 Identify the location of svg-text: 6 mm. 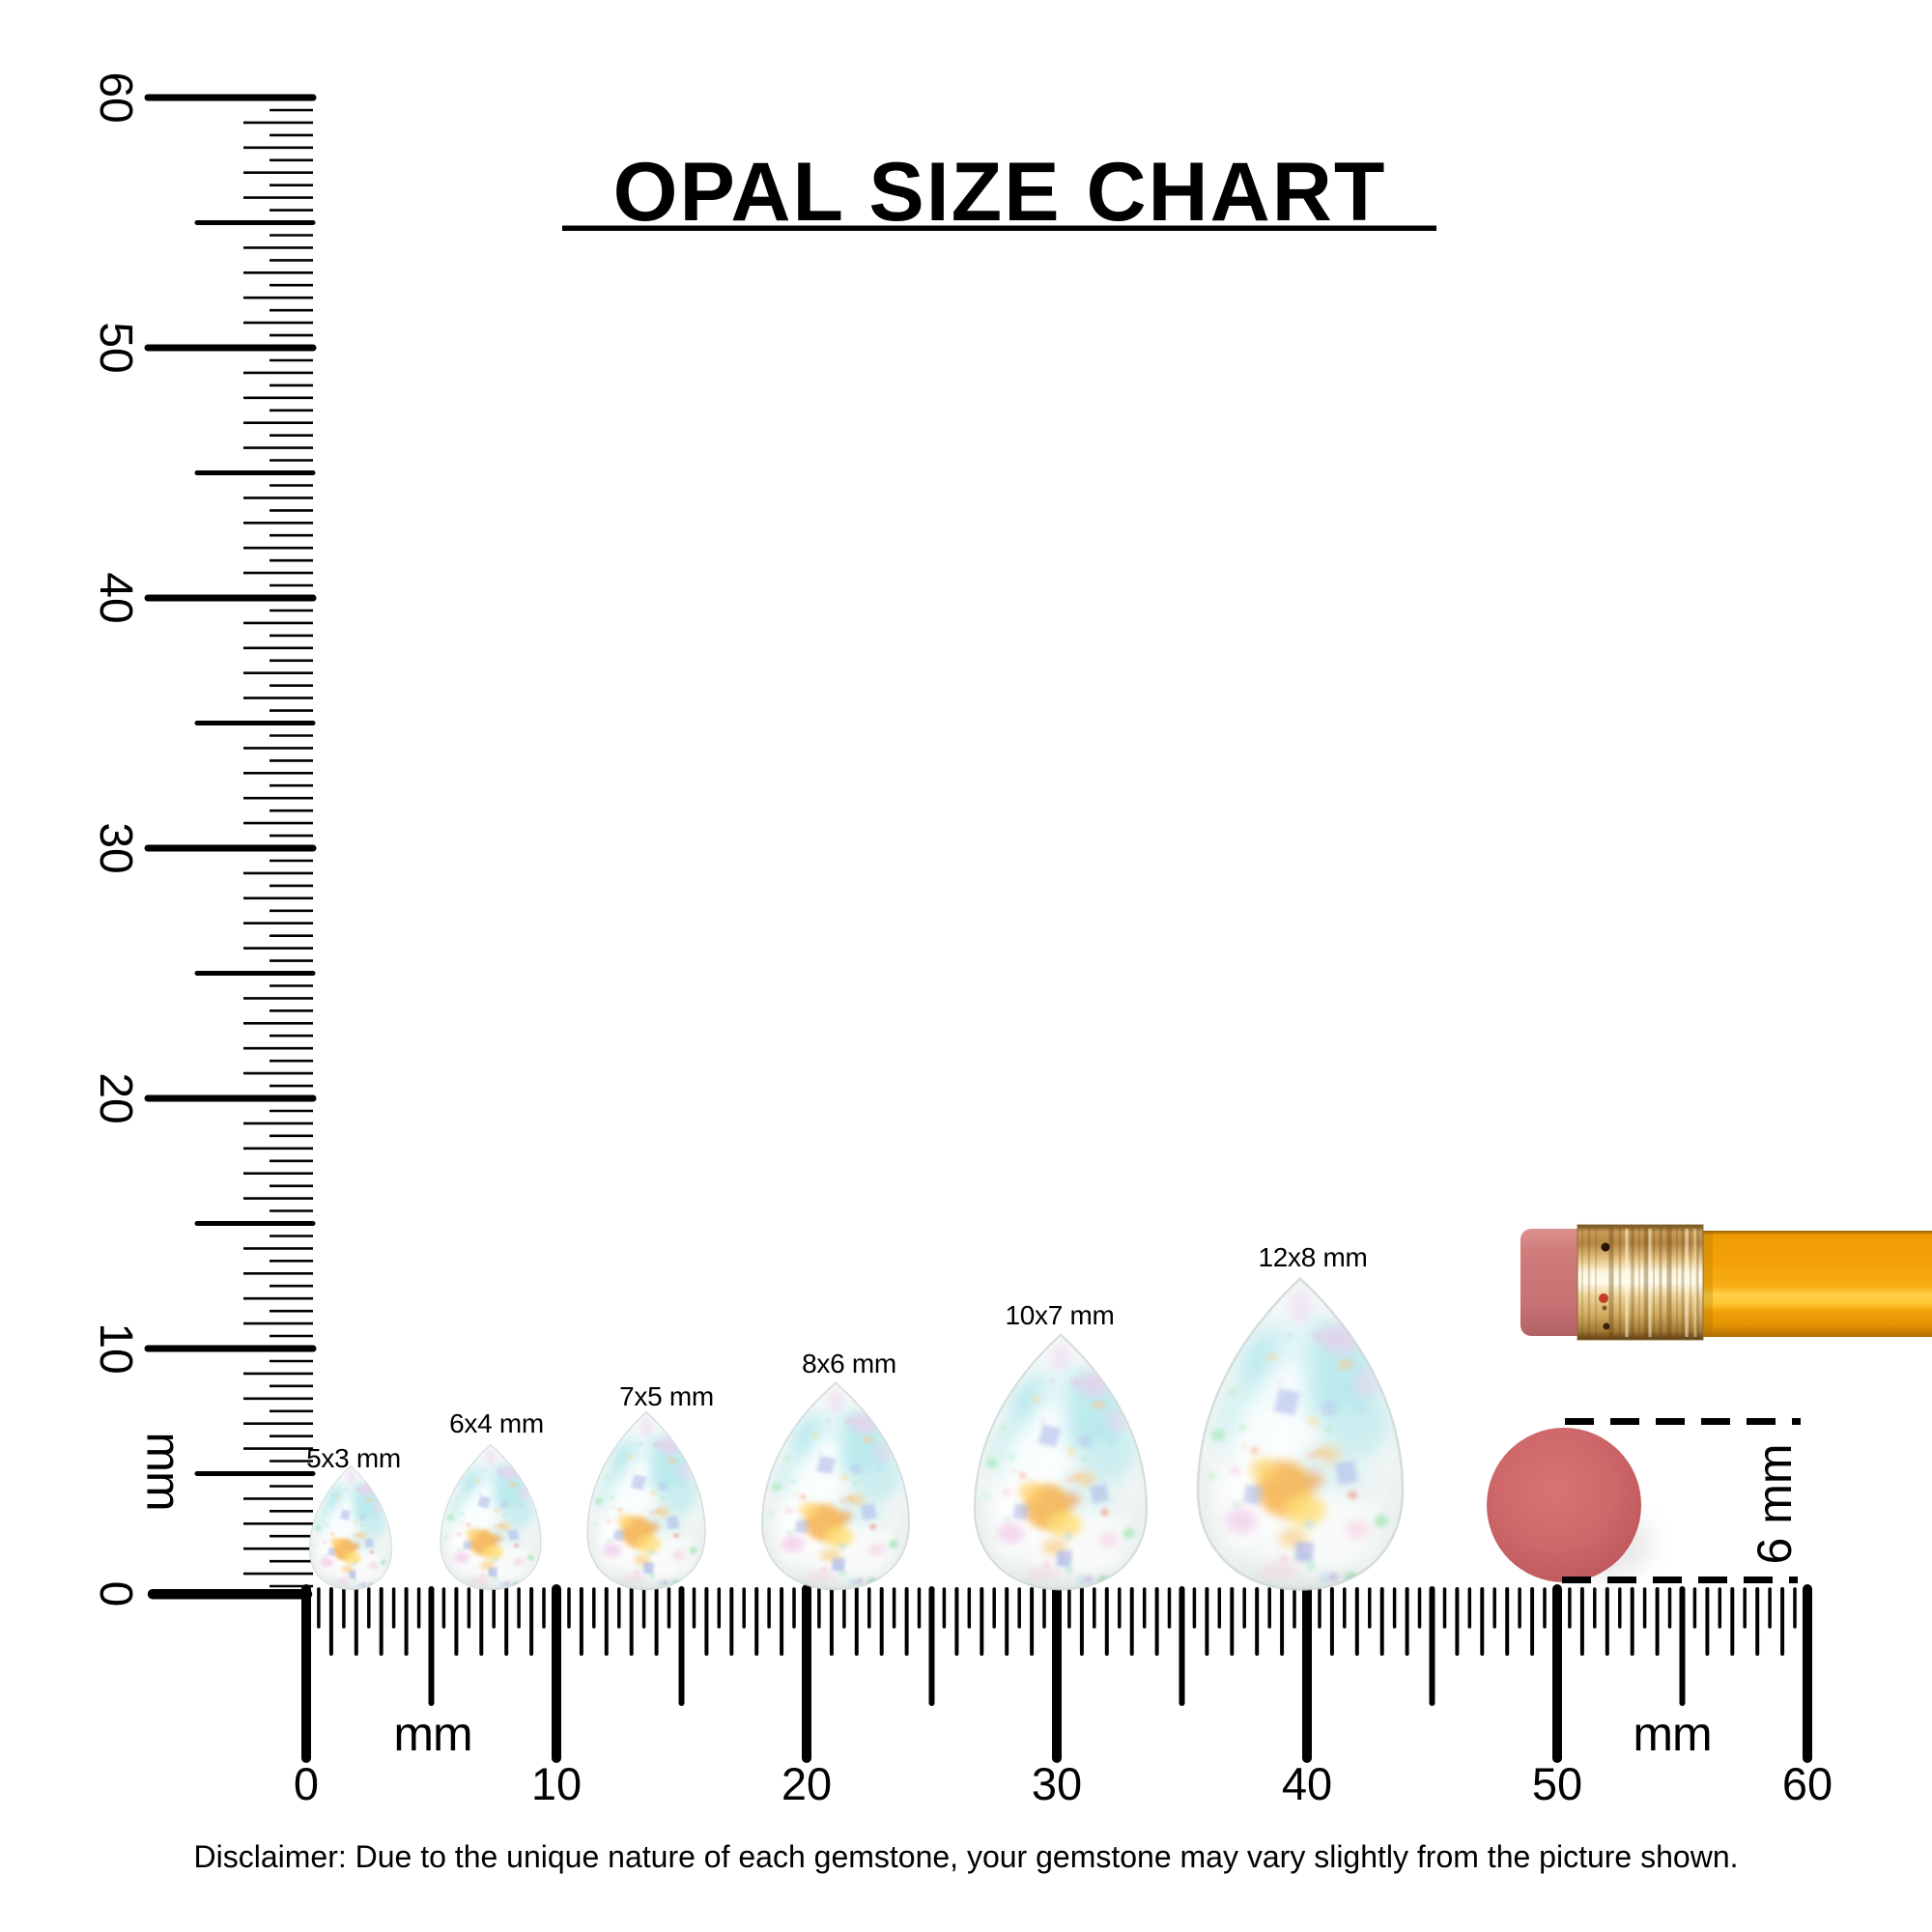
(1774, 1504).